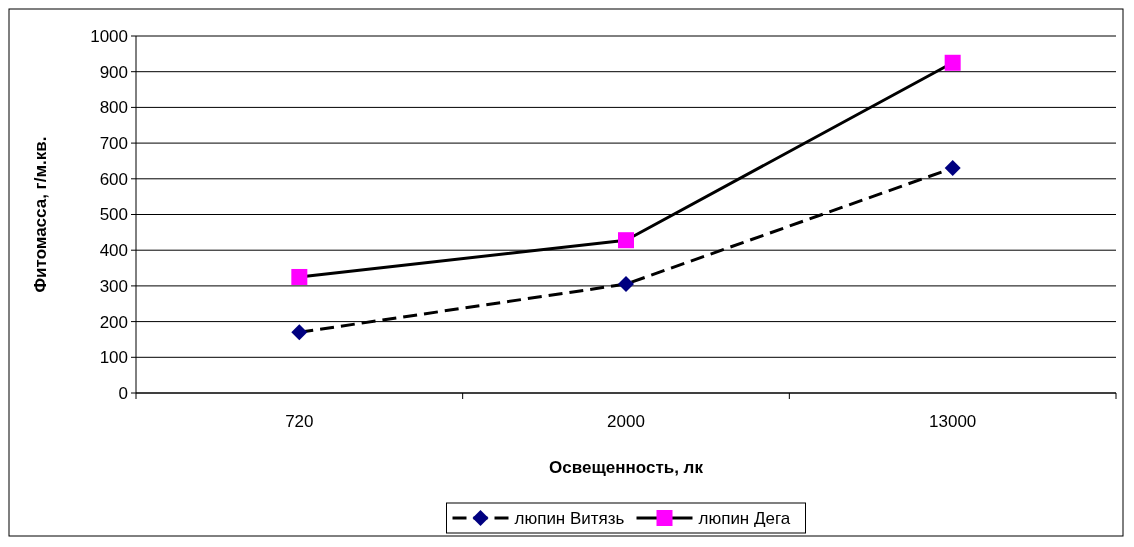 This screenshot has width=1134, height=547. What do you see at coordinates (744, 518) in the screenshot?
I see `legend-label: люпин Дега` at bounding box center [744, 518].